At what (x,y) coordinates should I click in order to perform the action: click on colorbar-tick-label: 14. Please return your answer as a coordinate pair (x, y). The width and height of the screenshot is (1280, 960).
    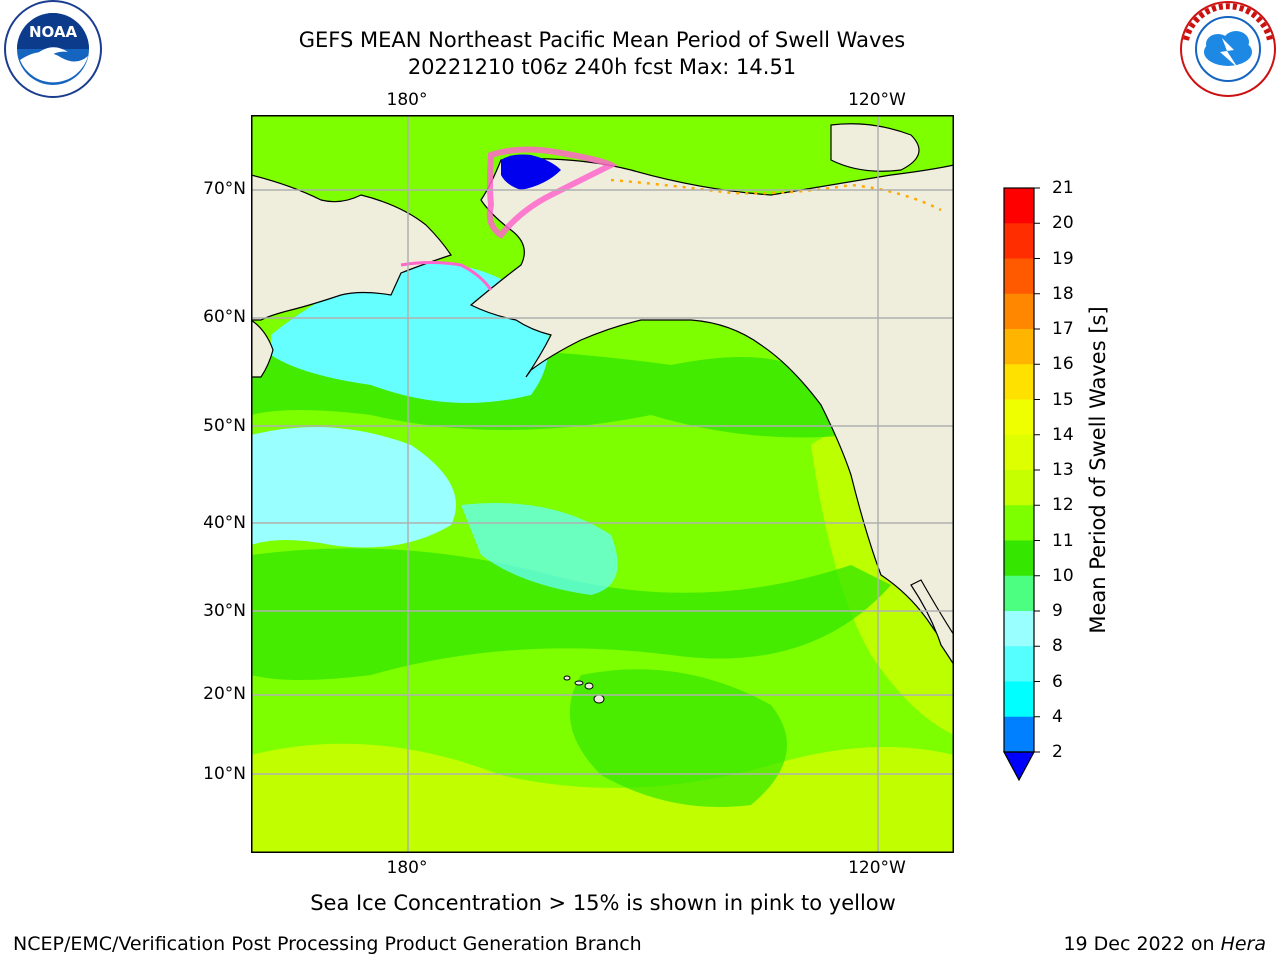
    Looking at the image, I should click on (1063, 434).